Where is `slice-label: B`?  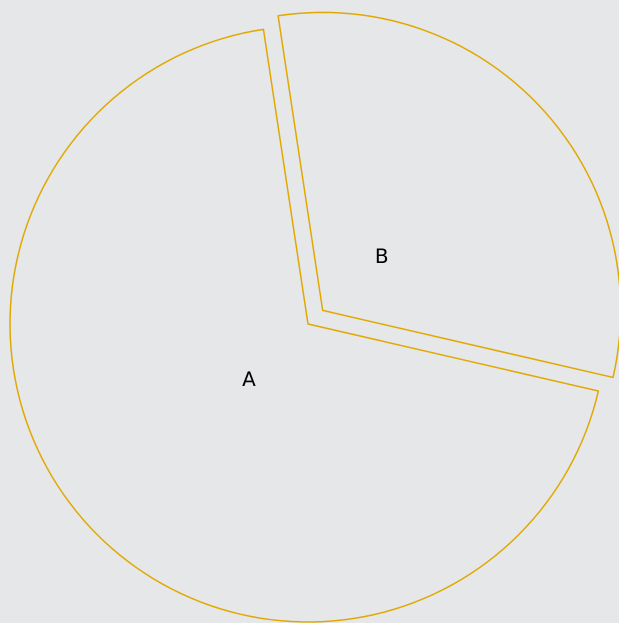 slice-label: B is located at coordinates (382, 256).